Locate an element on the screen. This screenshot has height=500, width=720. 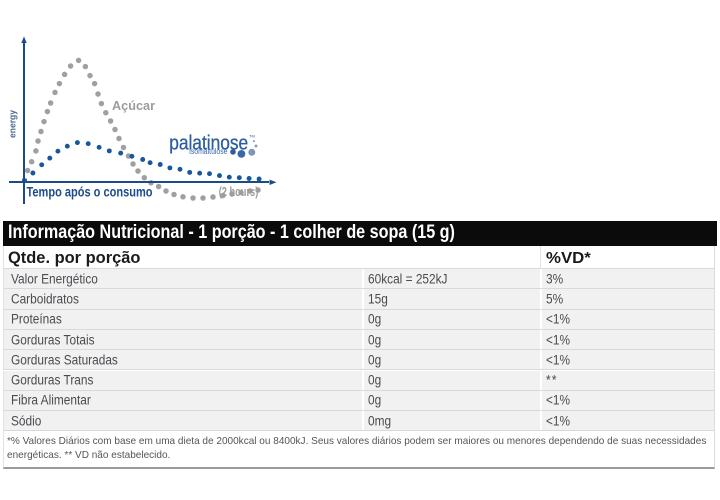
svg-text: isomaltulose is located at coordinates (208, 151).